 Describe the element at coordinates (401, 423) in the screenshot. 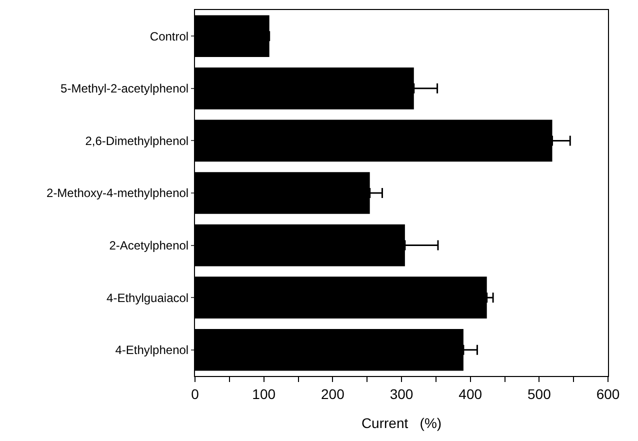

I see `x-axis-title: Current (%)` at that location.